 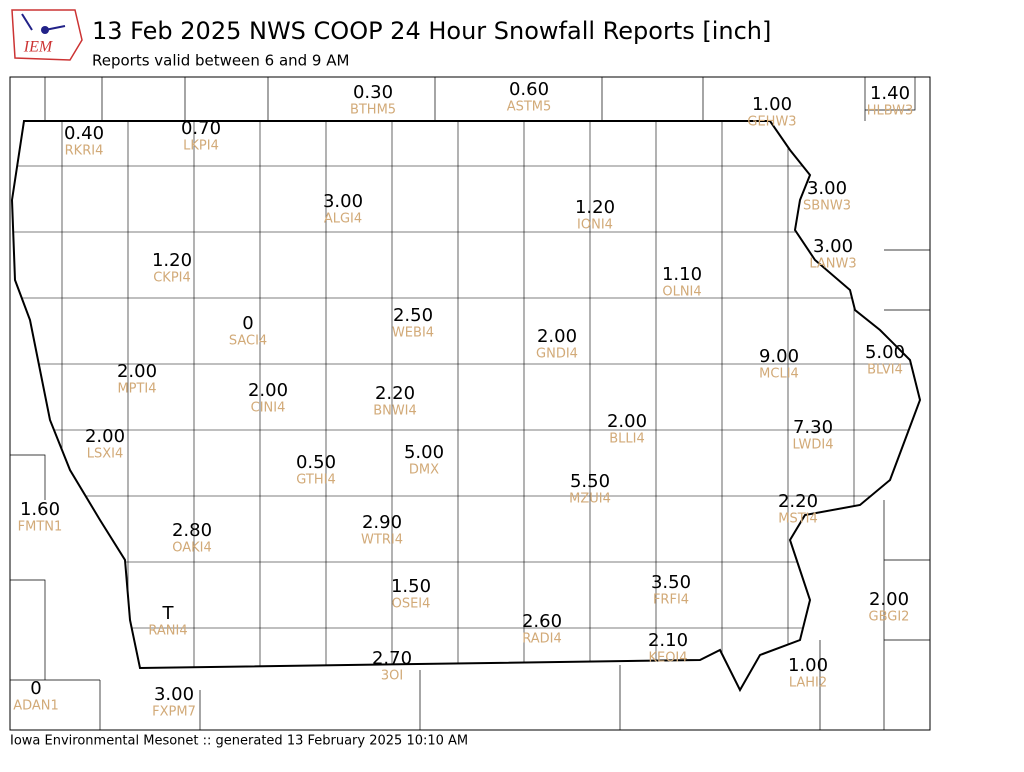 I want to click on station-value: 2.80, so click(x=192, y=530).